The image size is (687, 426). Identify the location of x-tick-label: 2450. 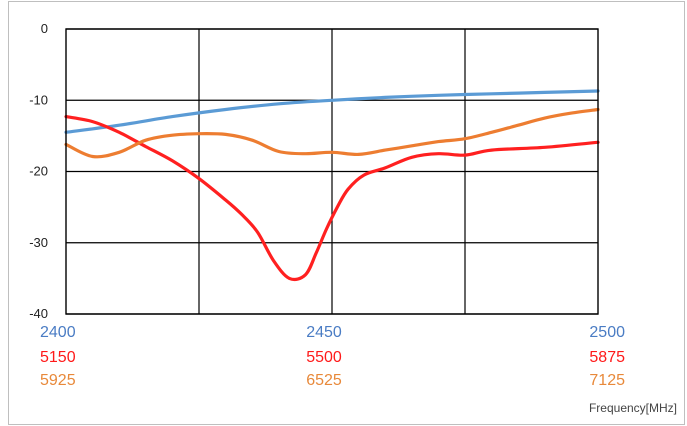
(324, 332).